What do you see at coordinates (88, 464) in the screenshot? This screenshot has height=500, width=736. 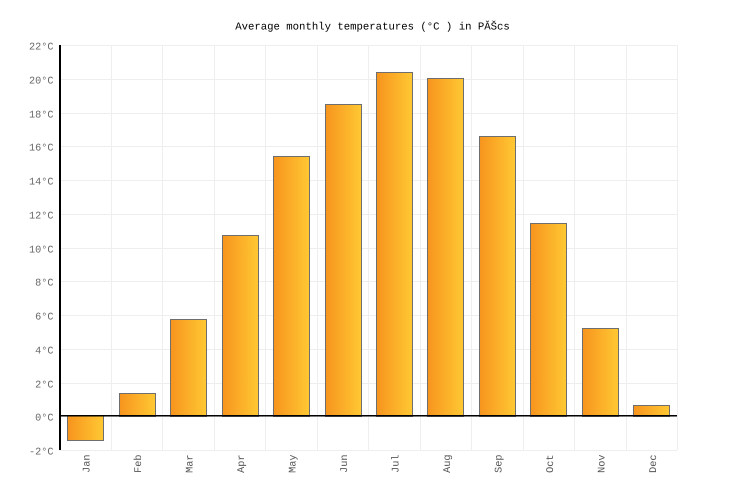 I see `svg-text: Jan` at bounding box center [88, 464].